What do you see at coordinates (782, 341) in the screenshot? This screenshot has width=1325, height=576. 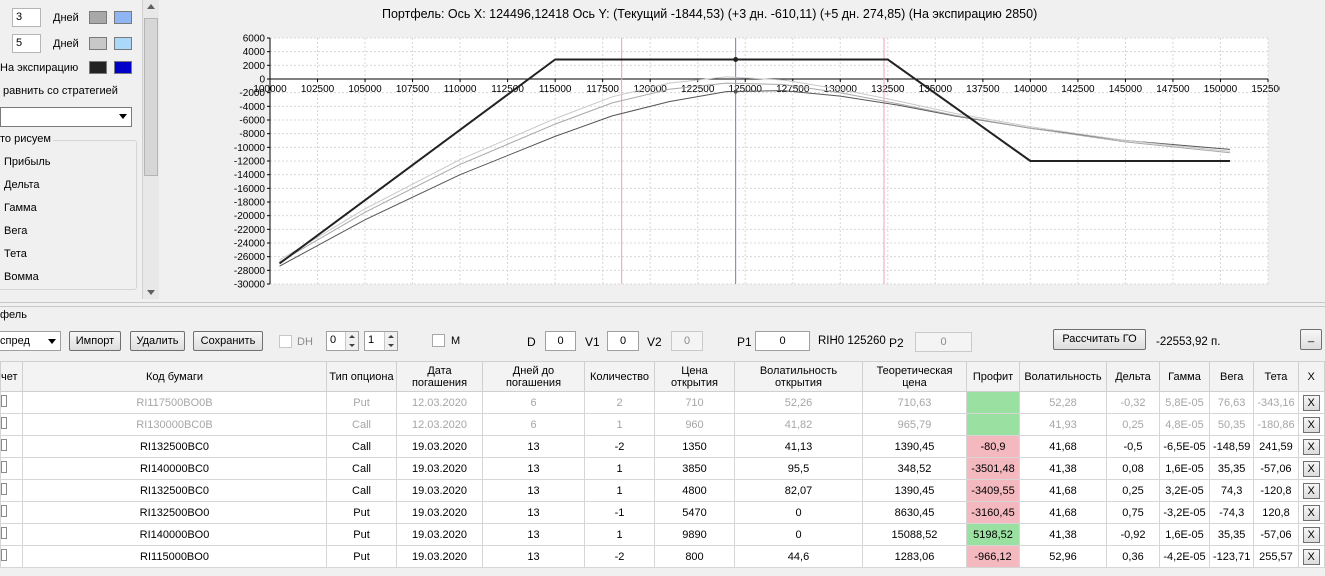 I see `p1-input: 0` at bounding box center [782, 341].